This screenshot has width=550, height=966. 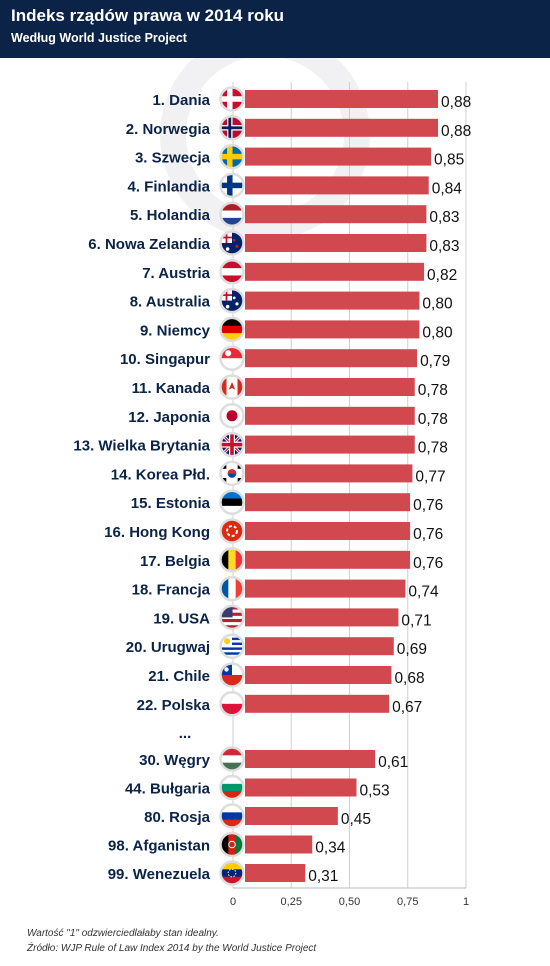 What do you see at coordinates (171, 590) in the screenshot?
I see `category-label: 18. Francja` at bounding box center [171, 590].